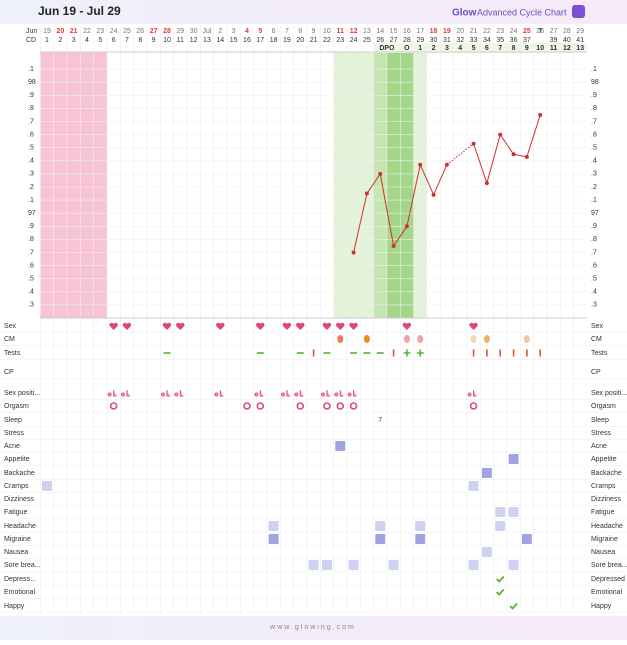 This screenshot has width=627, height=645. I want to click on row-label-left: CP, so click(9, 372).